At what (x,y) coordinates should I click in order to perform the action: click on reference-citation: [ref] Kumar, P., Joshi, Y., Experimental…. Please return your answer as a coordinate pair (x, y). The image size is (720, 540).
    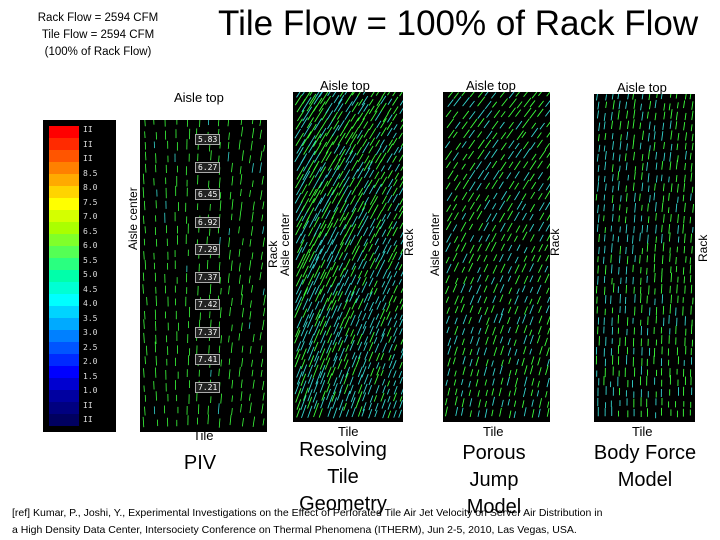
    Looking at the image, I should click on (362, 522).